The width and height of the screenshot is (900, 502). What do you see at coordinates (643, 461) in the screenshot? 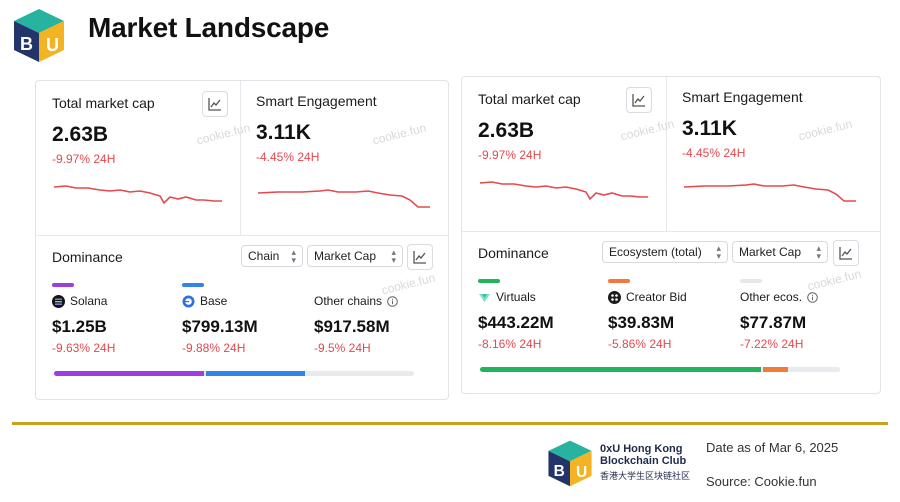
I see `club-name-line2: Blockchain Club` at bounding box center [643, 461].